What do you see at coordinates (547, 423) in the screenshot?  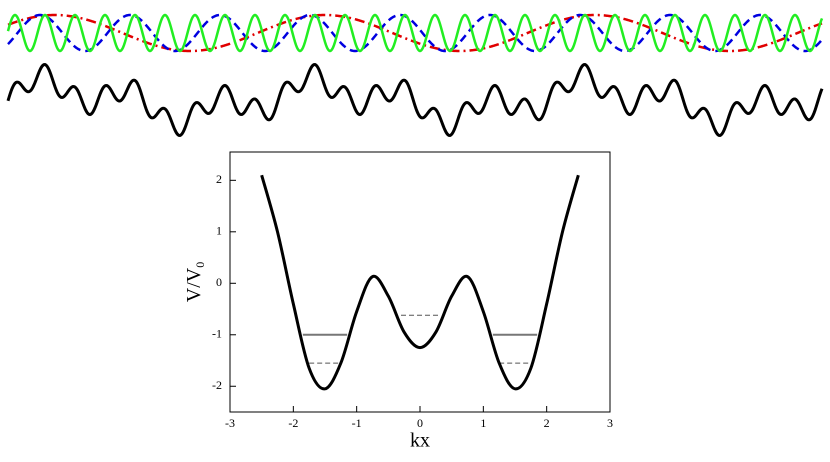 I see `x-tick-label: 2` at bounding box center [547, 423].